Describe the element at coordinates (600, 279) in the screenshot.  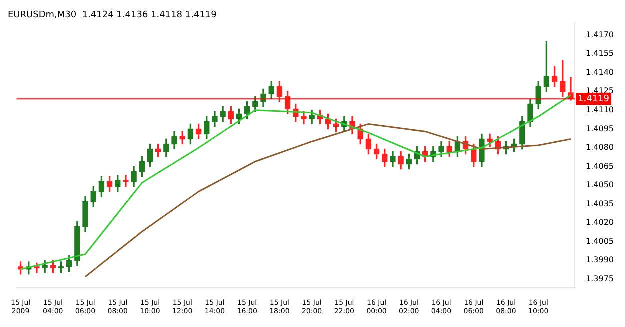
I see `y-tick-label: 1.3975` at that location.